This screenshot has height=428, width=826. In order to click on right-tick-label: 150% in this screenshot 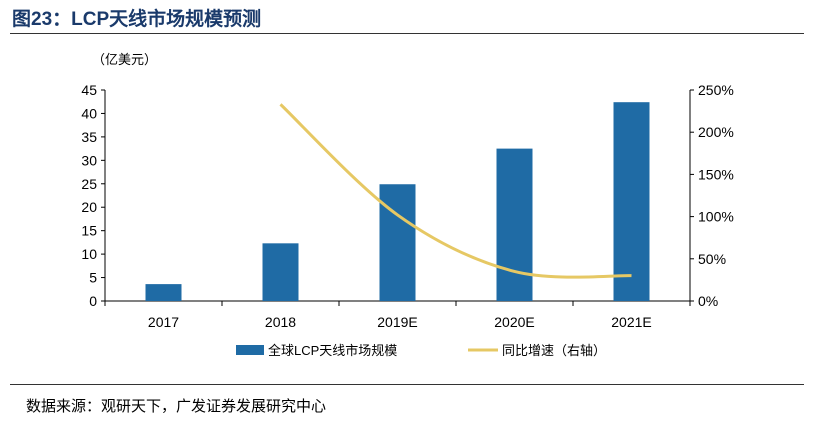, I will do `click(716, 174)`.